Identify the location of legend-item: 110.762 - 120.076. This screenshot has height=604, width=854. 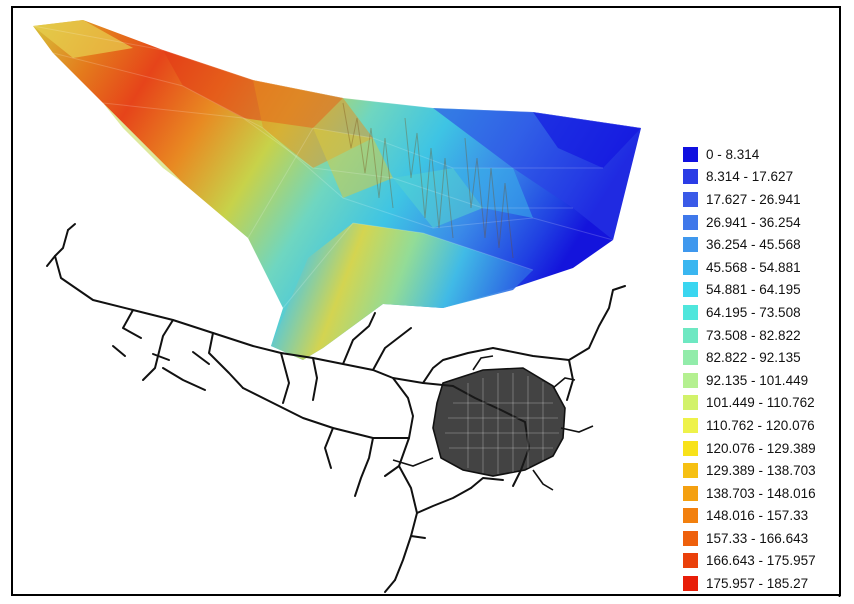
(760, 425).